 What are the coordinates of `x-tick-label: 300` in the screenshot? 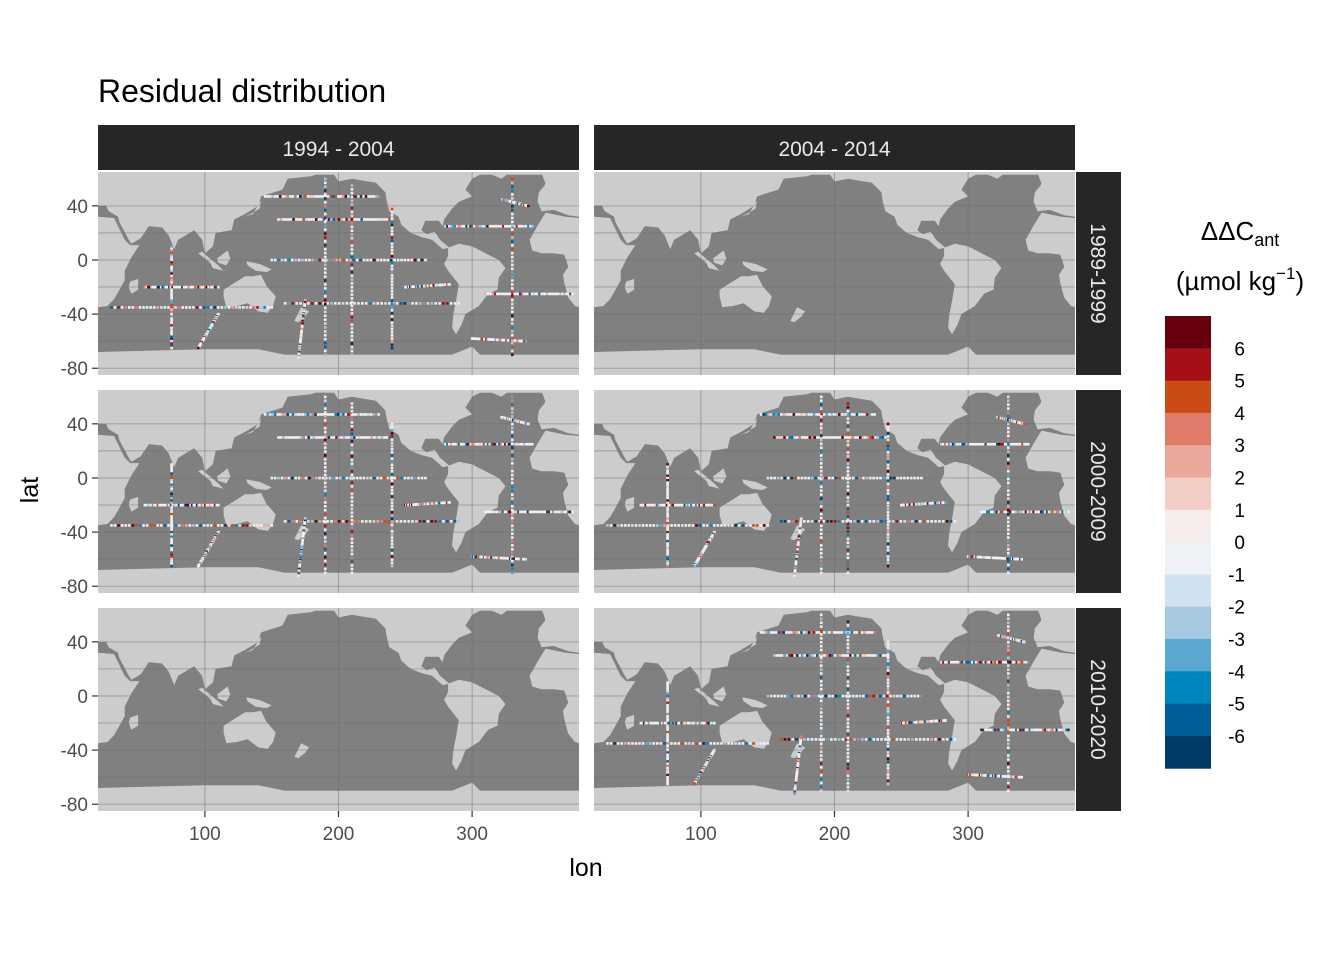 It's located at (968, 834).